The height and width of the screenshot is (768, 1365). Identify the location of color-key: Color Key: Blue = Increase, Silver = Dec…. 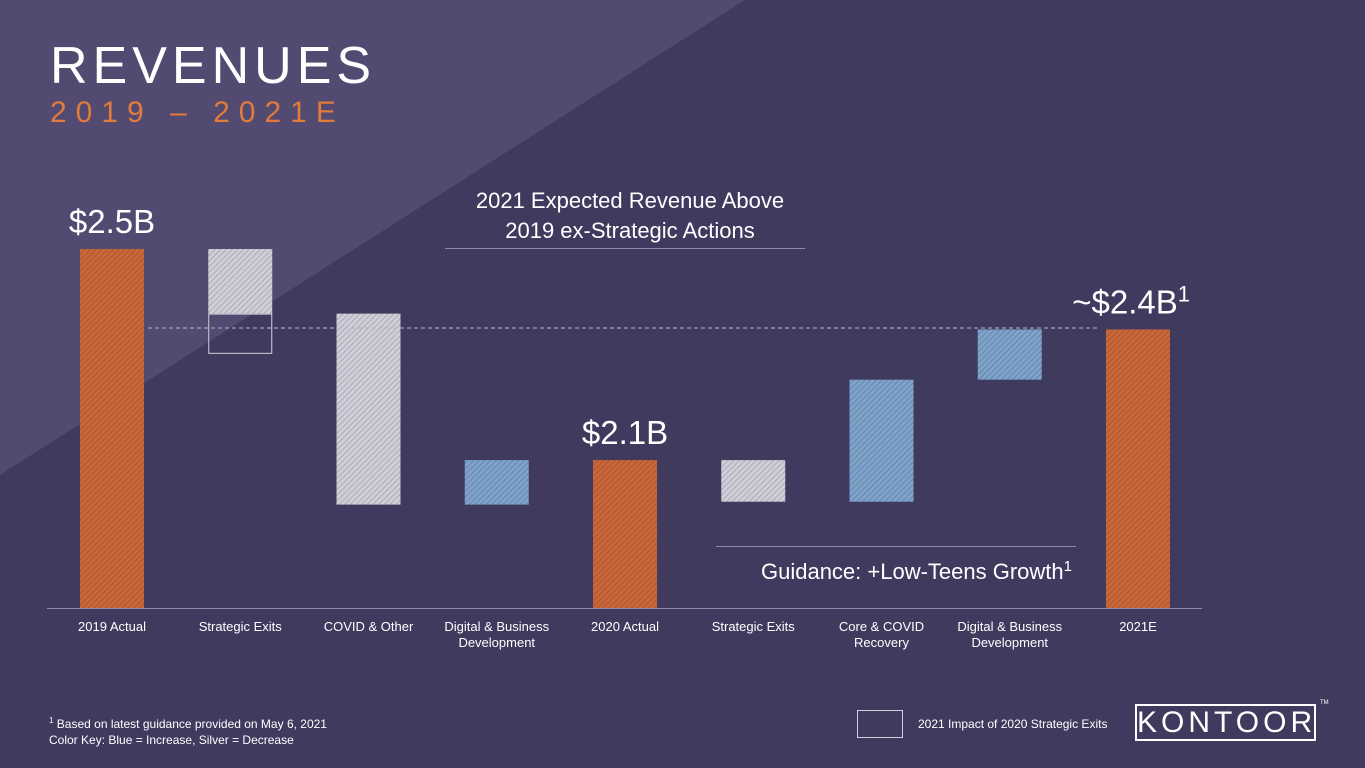
(171, 740).